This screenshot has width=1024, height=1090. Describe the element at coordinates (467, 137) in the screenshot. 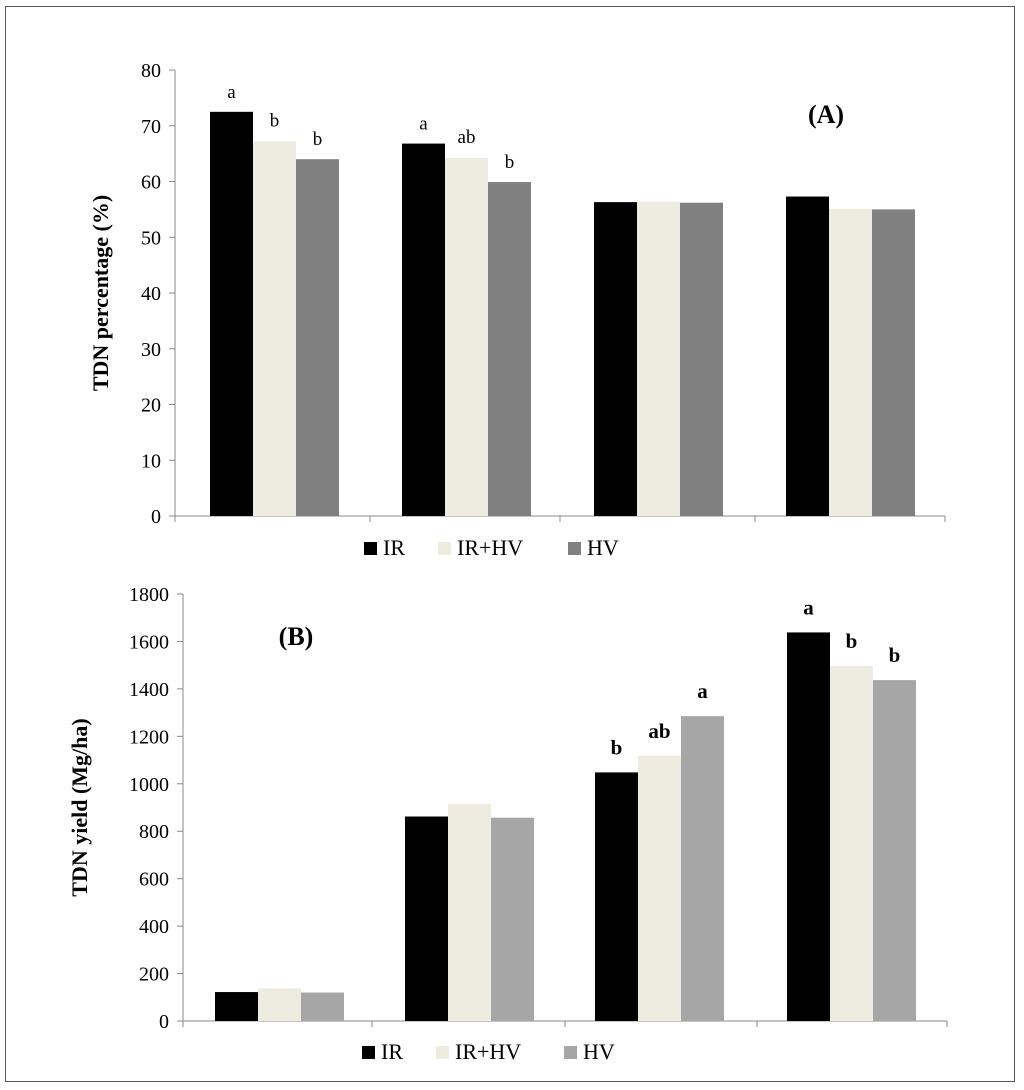

I see `significance-label-a: ab` at that location.